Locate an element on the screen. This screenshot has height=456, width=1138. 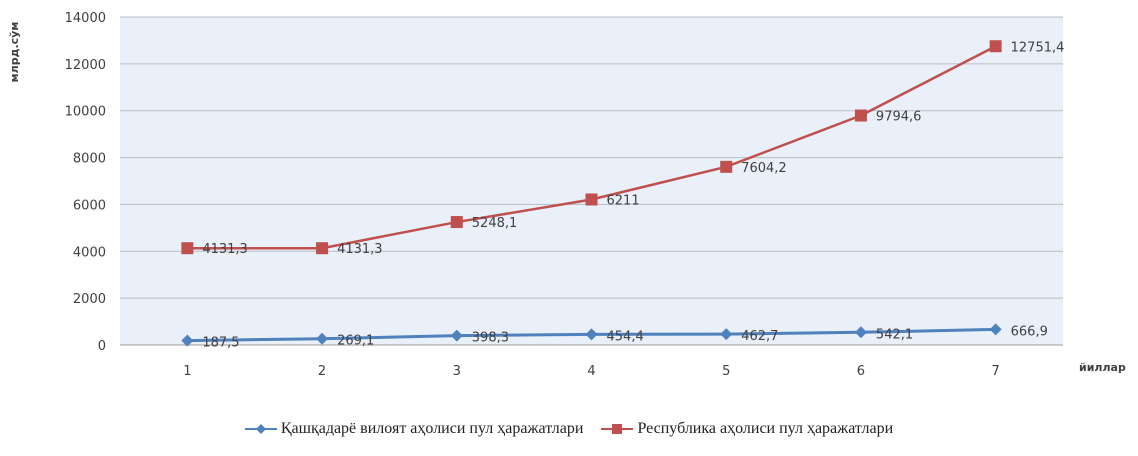
data-label: 7604,2 is located at coordinates (764, 168).